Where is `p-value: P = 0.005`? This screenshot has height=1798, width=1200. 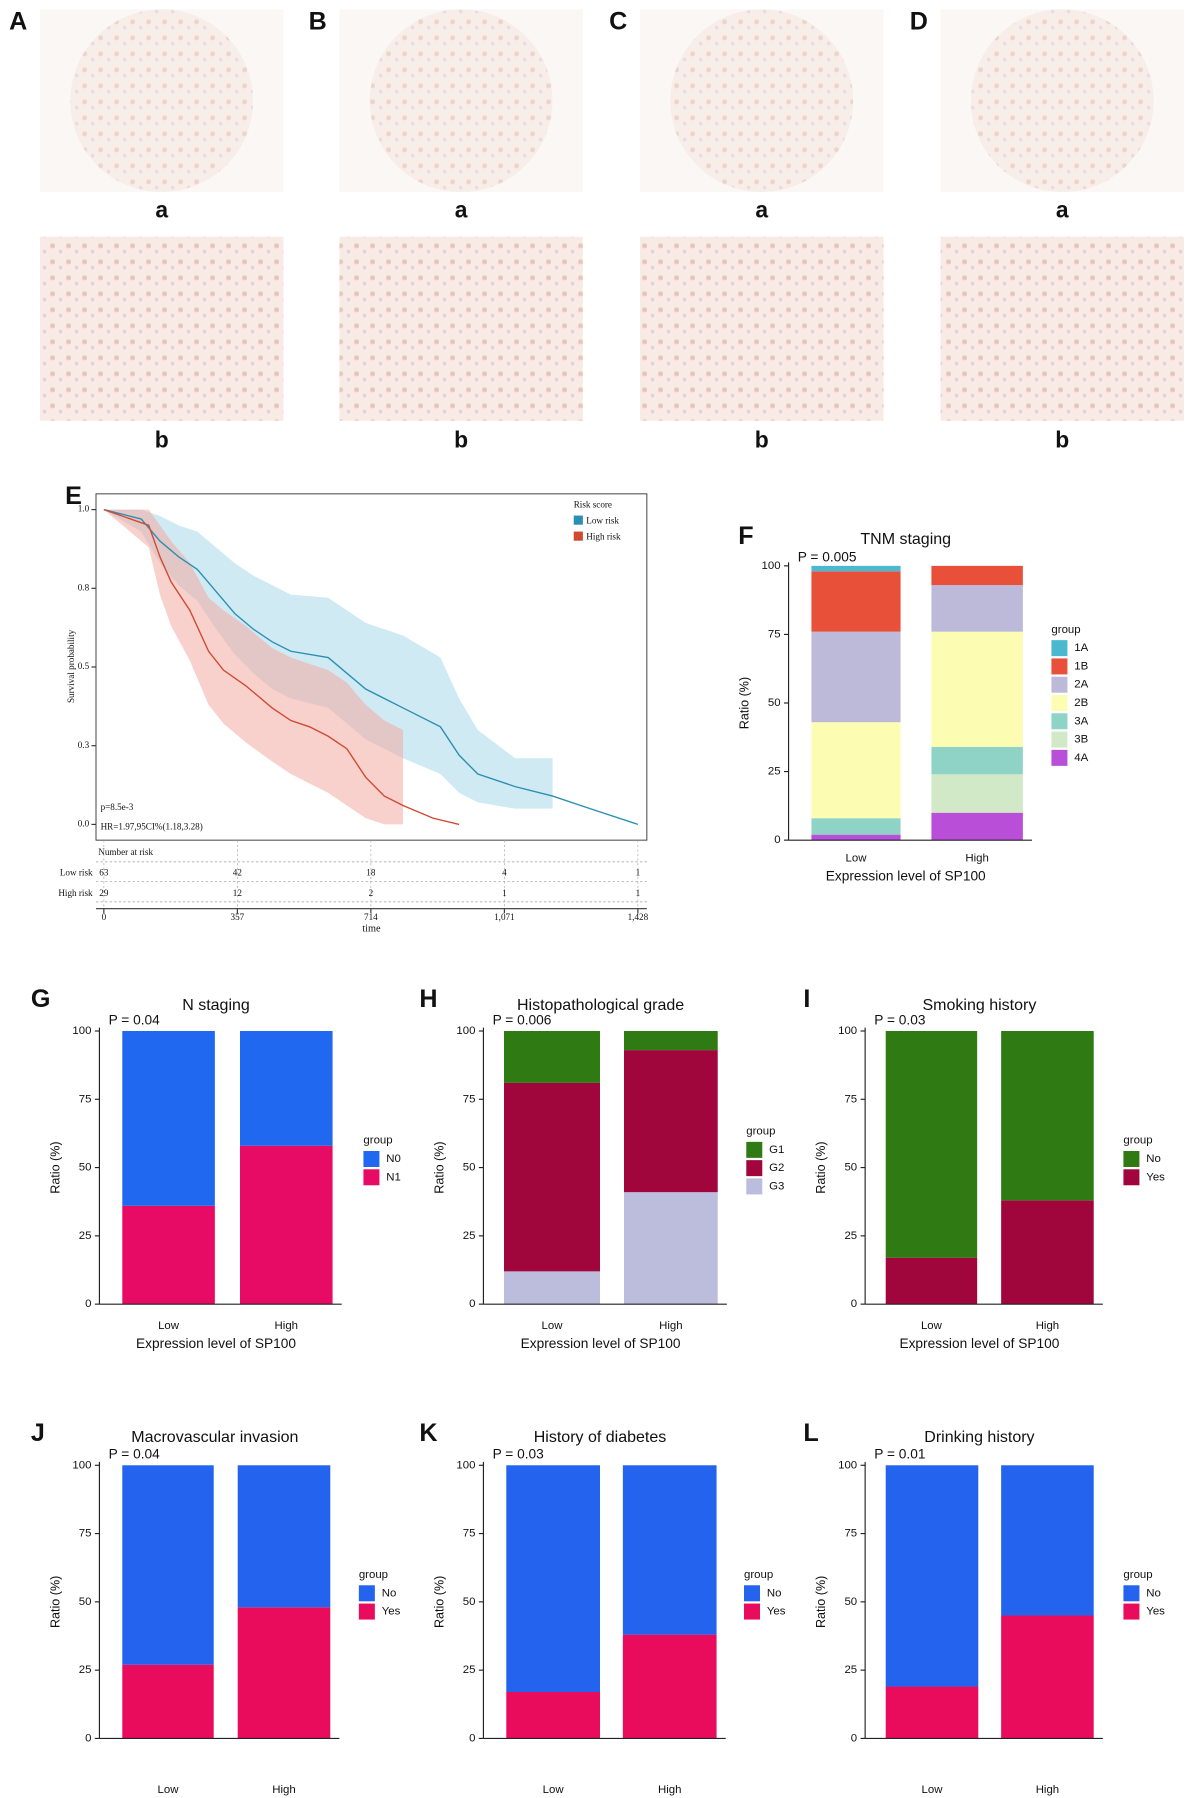 p-value: P = 0.005 is located at coordinates (827, 556).